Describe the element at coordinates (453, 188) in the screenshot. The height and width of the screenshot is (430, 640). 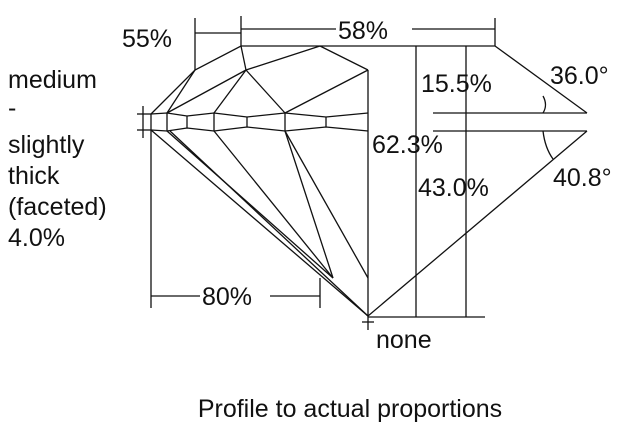
I see `pavilion-depth-label: 43.0%` at that location.